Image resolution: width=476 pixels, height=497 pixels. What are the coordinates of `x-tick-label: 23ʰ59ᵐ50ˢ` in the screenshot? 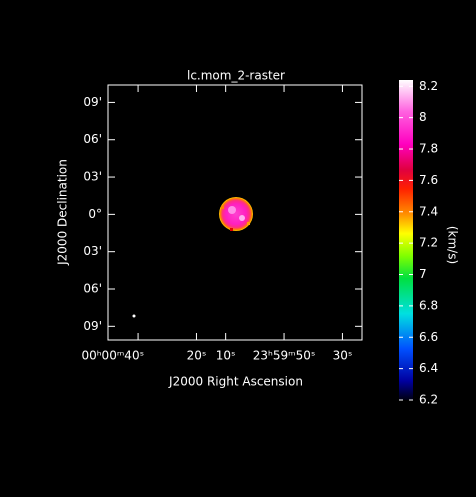 It's located at (284, 356).